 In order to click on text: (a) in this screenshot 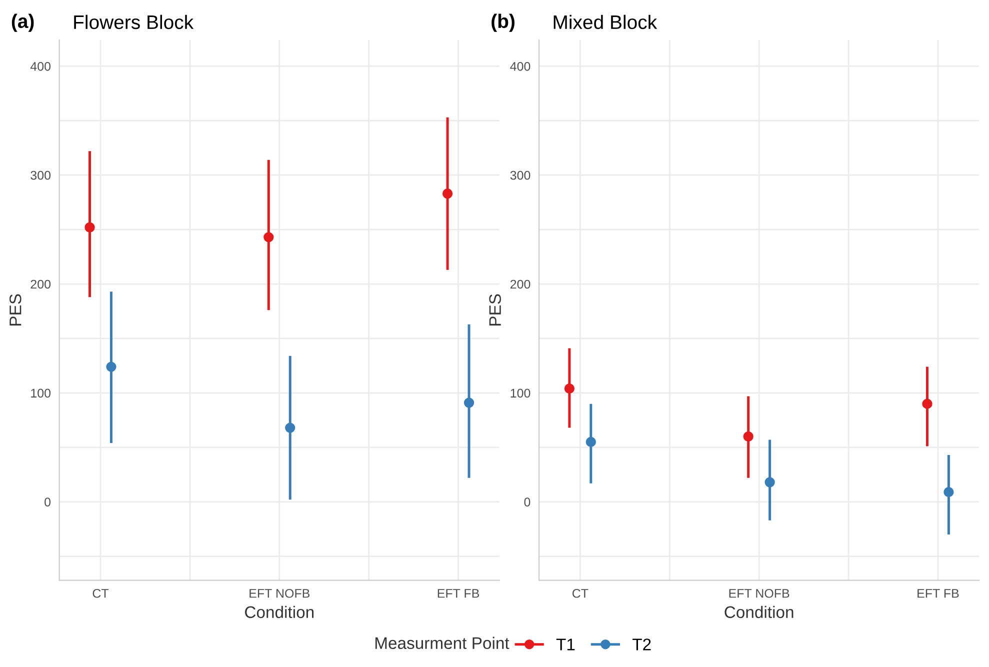, I will do `click(23, 23)`.